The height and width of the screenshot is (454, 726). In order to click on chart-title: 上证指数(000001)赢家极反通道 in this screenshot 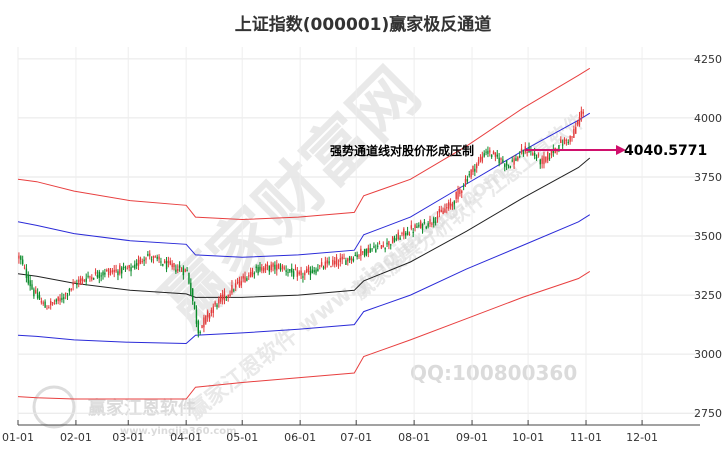, I will do `click(363, 24)`.